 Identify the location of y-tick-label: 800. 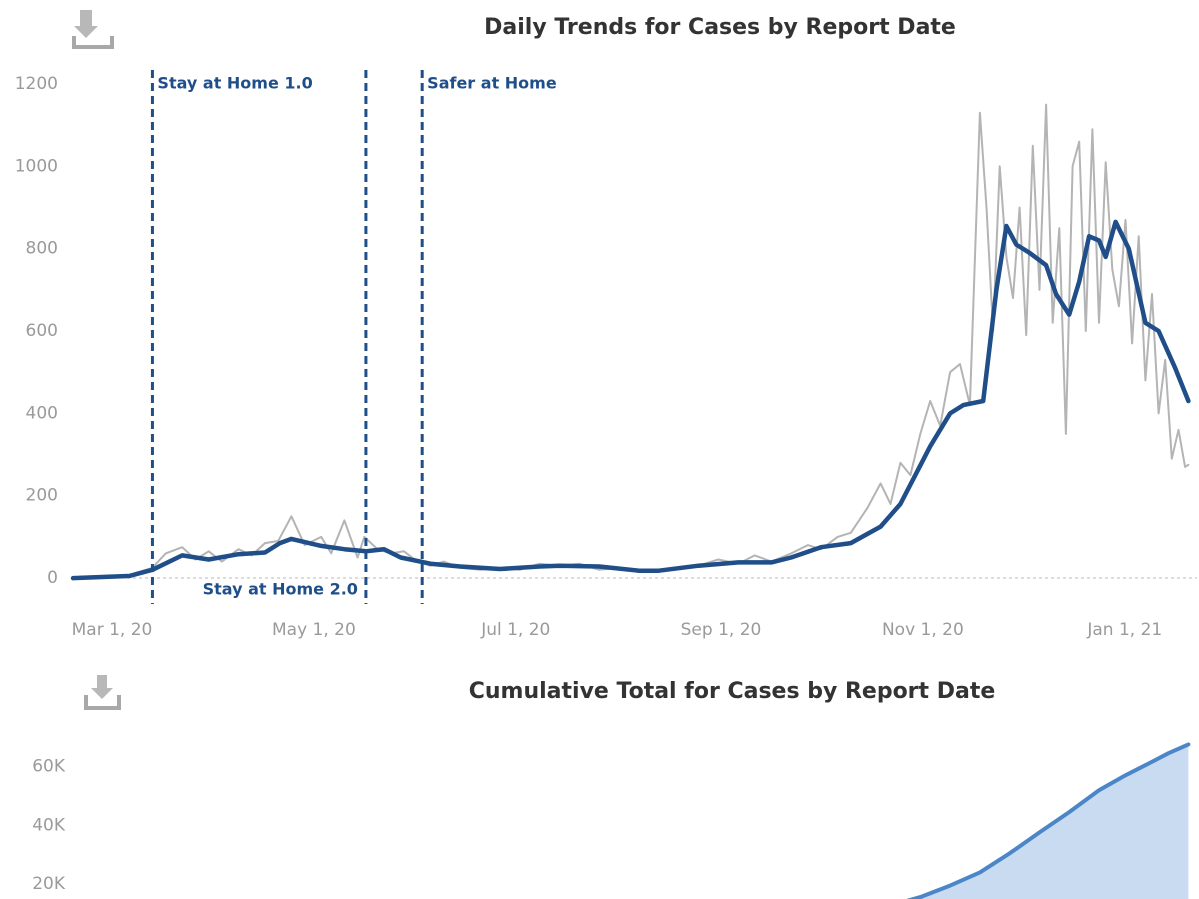
(42, 249).